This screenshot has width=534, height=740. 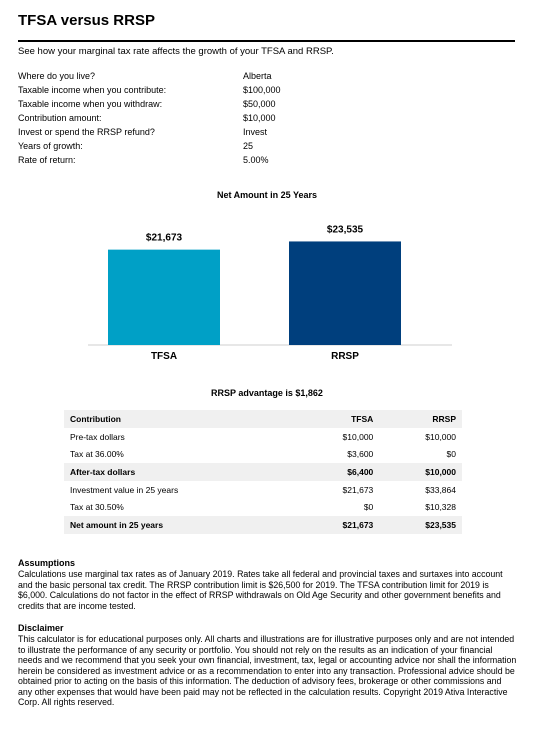 I want to click on input-value: $50,000, so click(x=259, y=104).